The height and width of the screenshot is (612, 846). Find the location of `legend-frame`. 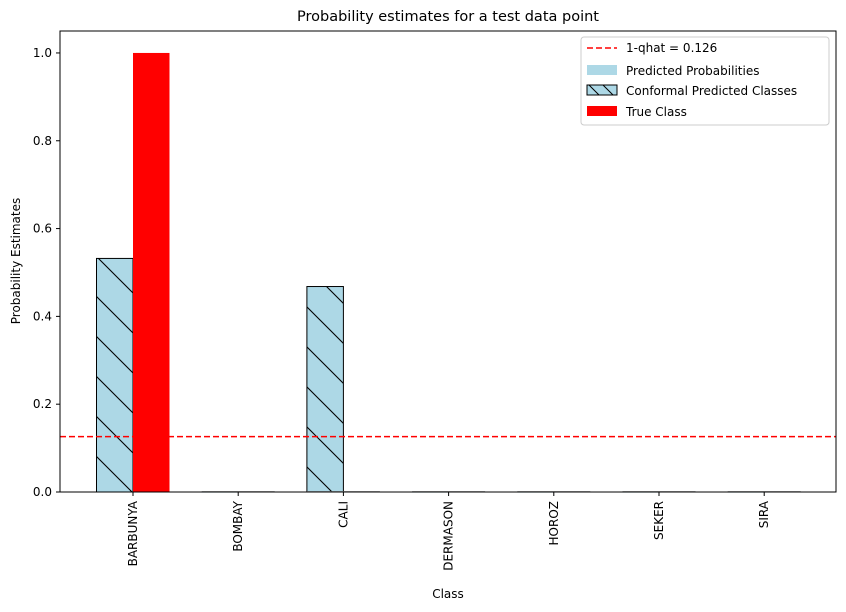

legend-frame is located at coordinates (705, 81).